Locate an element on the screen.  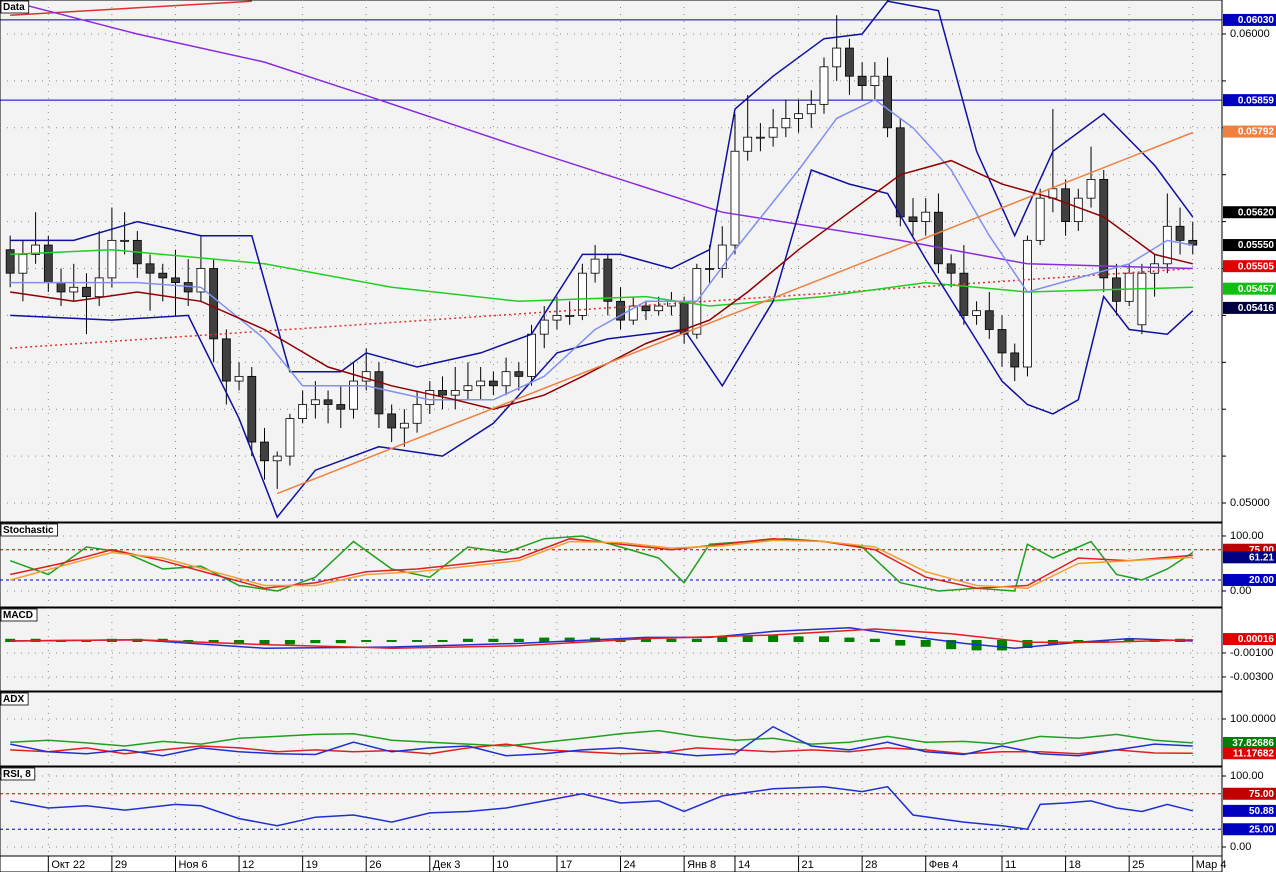
price-tag-label: 0.05416 is located at coordinates (1256, 308).